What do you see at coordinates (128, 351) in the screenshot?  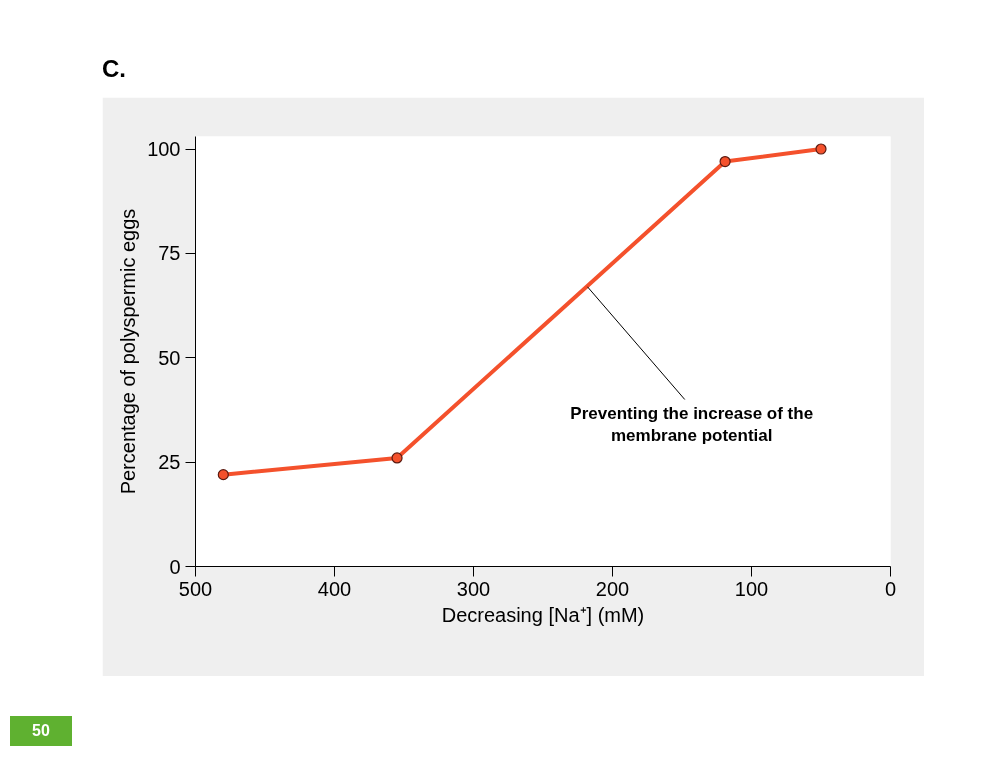 I see `y-axis-title: Percentage of polyspermic eggs` at bounding box center [128, 351].